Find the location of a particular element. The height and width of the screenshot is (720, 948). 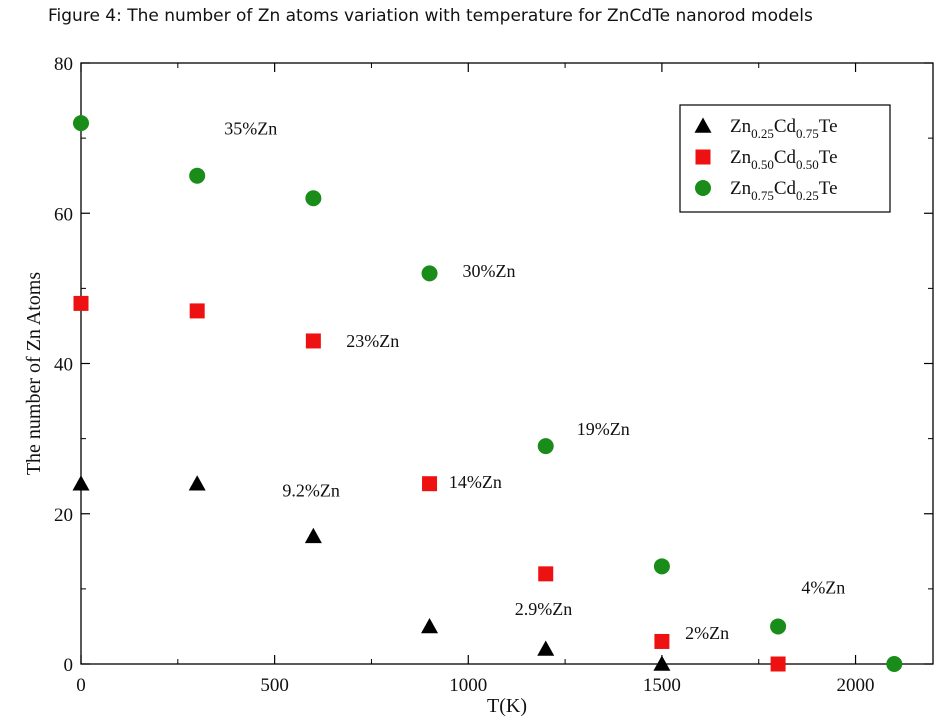

annotation-label: 9.2%Zn is located at coordinates (311, 490).